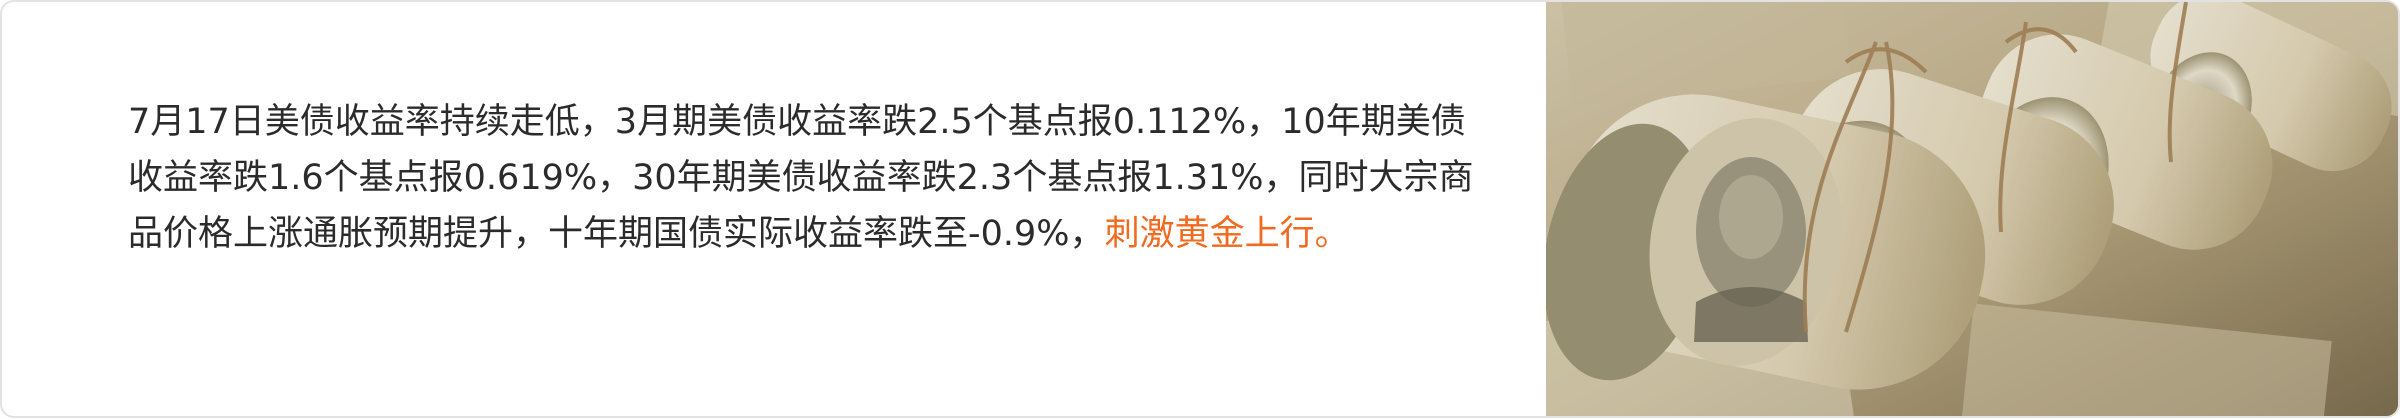 Image resolution: width=2400 pixels, height=418 pixels. Describe the element at coordinates (1995, 167) in the screenshot. I see `twine-strings` at that location.